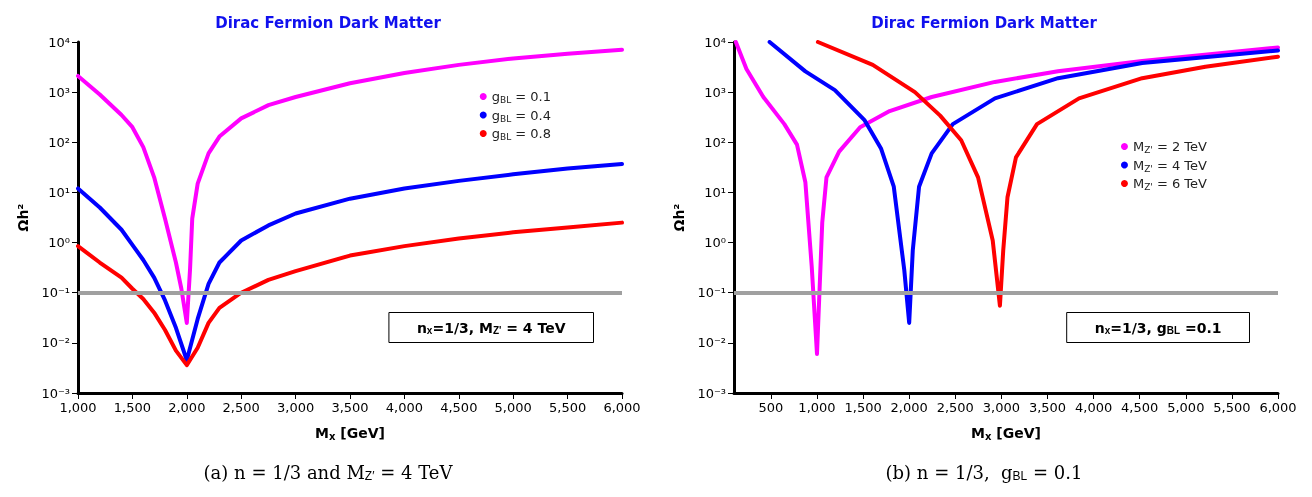 The width and height of the screenshot is (1312, 497). What do you see at coordinates (350, 294) in the screenshot?
I see `line-series` at bounding box center [350, 294].